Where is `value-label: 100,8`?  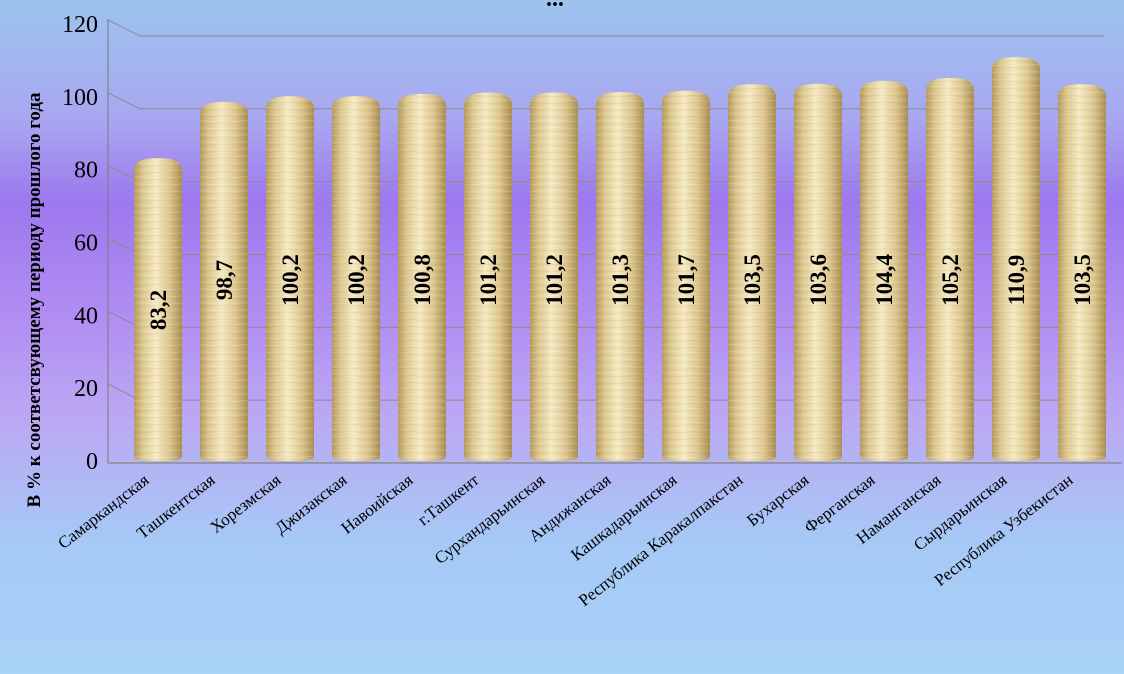
value-label: 100,8 is located at coordinates (422, 280).